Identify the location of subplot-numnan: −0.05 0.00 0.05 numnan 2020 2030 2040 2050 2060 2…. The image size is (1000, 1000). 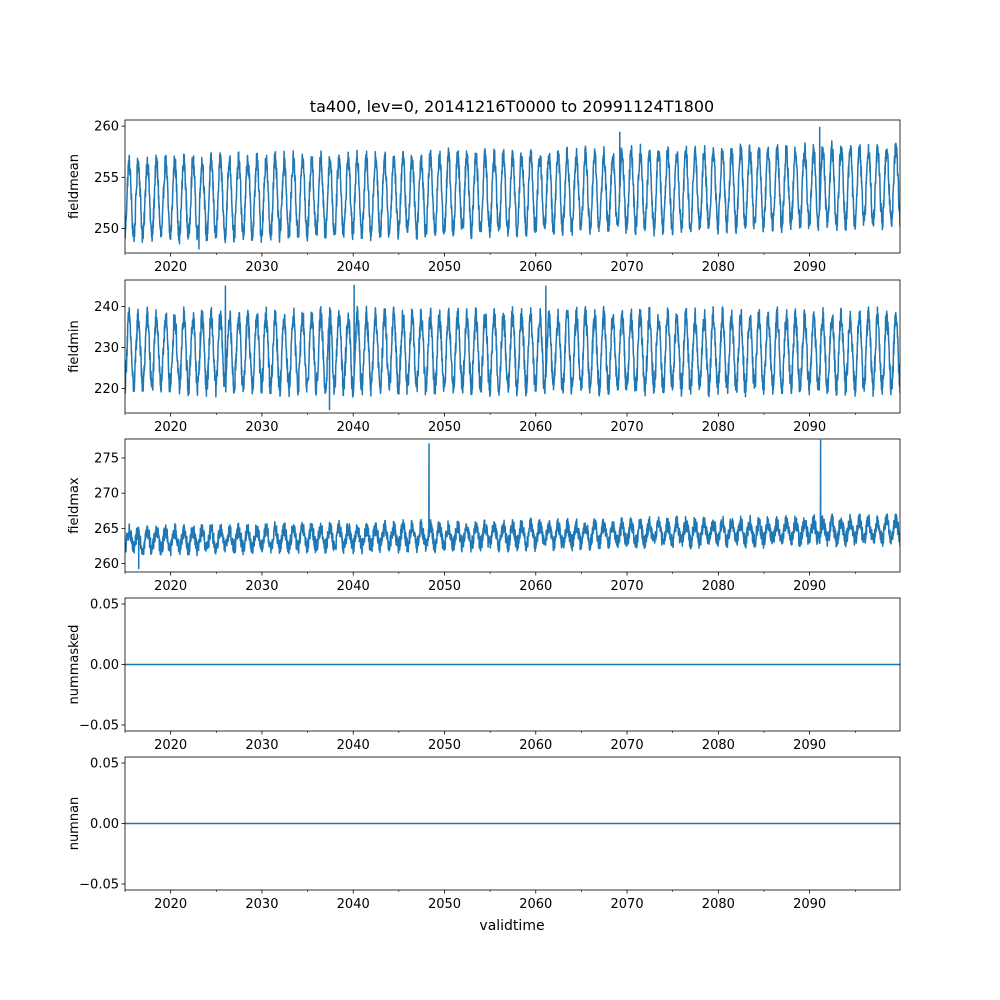
(484, 834).